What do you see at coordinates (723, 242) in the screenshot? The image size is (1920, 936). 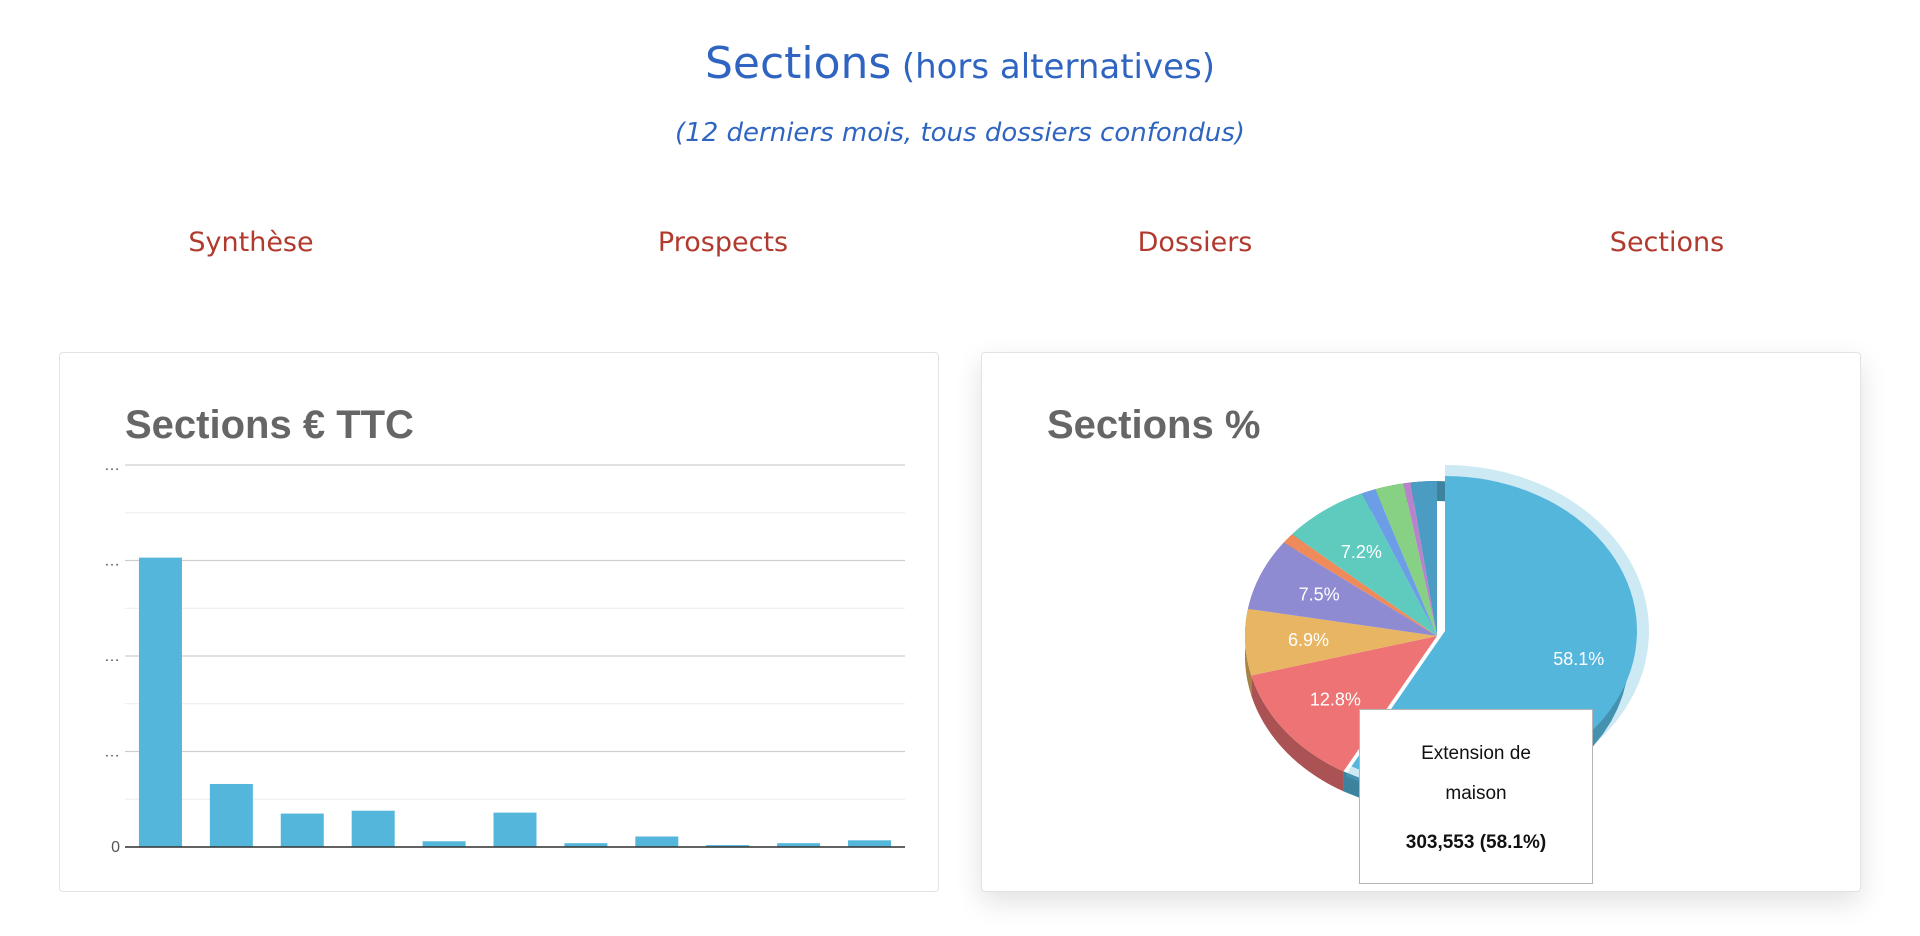 I see `nav-prospects: Prospects` at bounding box center [723, 242].